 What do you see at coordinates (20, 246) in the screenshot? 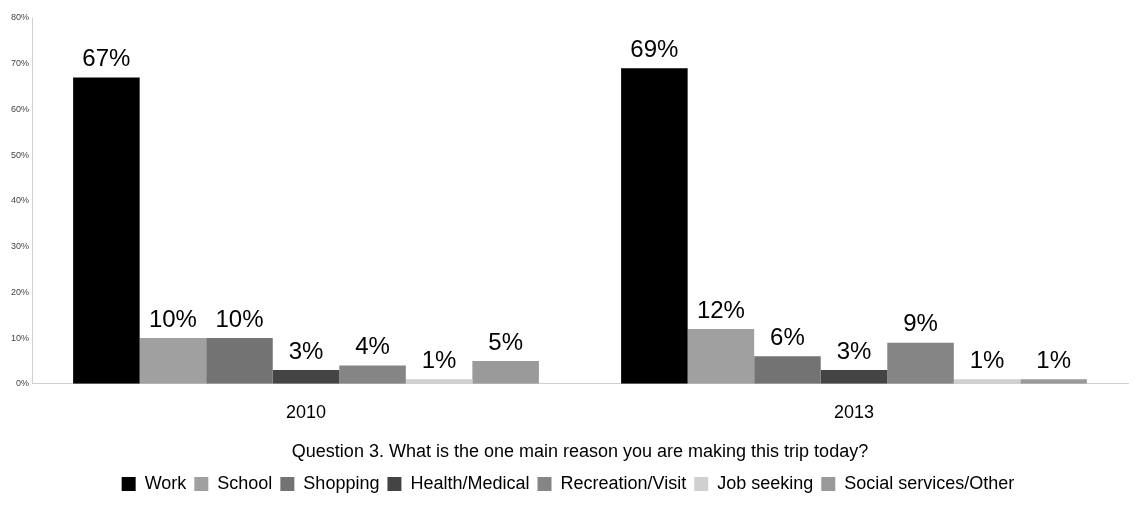
I see `y-tick-label: 30%` at bounding box center [20, 246].